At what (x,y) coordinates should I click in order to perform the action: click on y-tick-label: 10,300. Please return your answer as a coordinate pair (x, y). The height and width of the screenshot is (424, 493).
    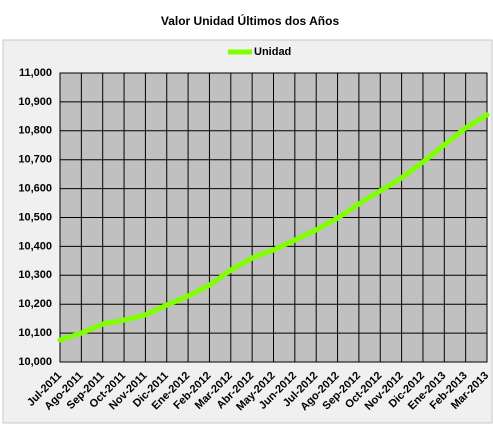
    Looking at the image, I should click on (35, 275).